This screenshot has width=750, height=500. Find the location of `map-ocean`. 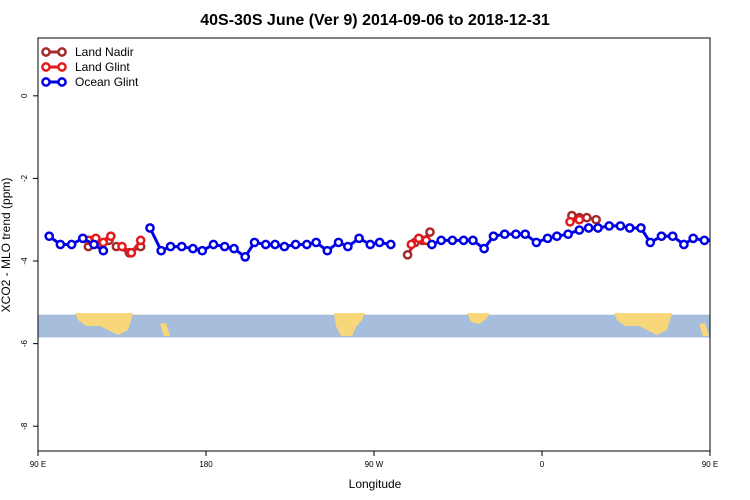

map-ocean is located at coordinates (374, 326).